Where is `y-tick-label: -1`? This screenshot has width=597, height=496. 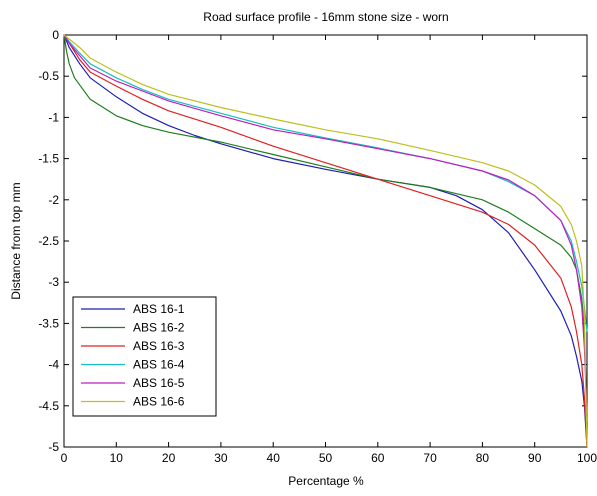 y-tick-label: -1 is located at coordinates (53, 117).